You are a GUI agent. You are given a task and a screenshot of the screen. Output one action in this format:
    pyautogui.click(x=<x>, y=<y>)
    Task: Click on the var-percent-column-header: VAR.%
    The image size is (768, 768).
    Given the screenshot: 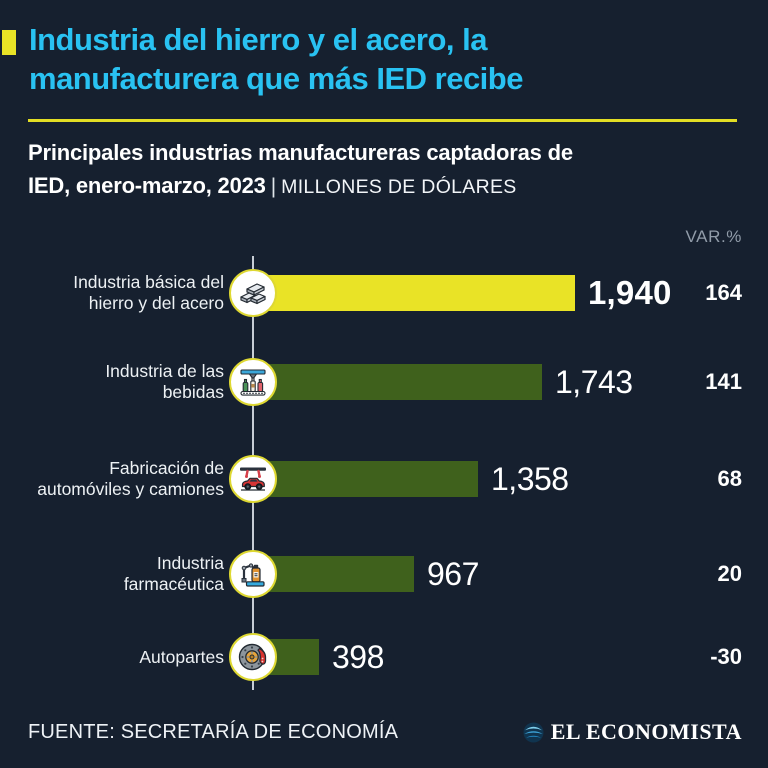 What is the action you would take?
    pyautogui.click(x=713, y=236)
    